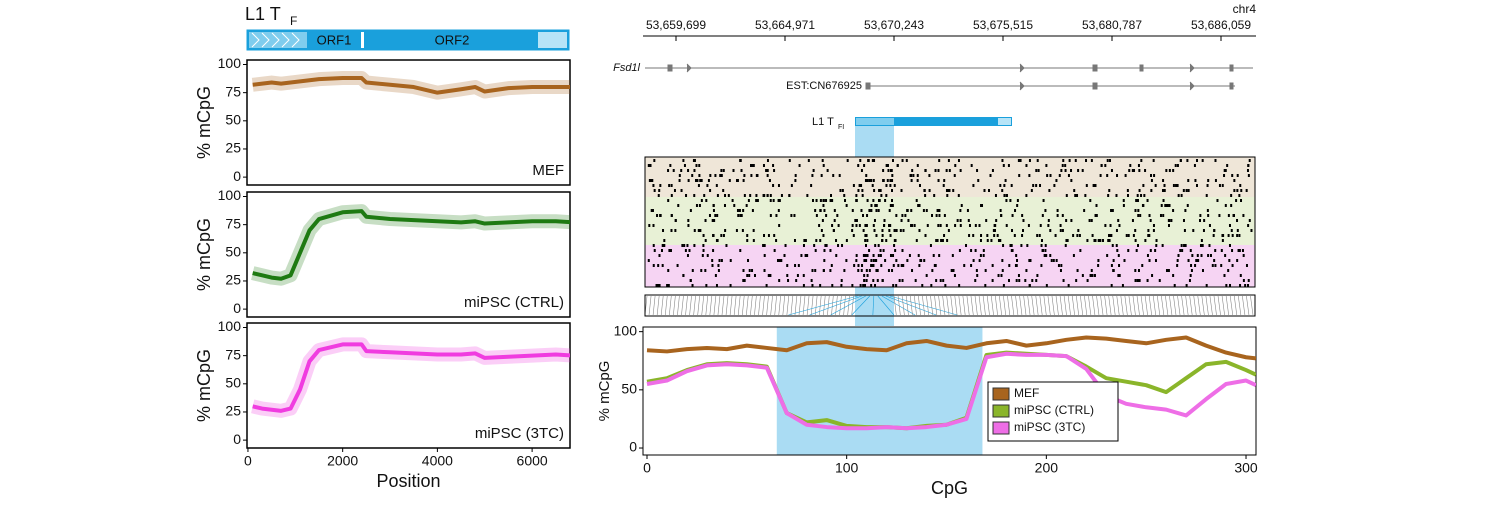 The height and width of the screenshot is (505, 1500). I want to click on line, so click(411, 377).